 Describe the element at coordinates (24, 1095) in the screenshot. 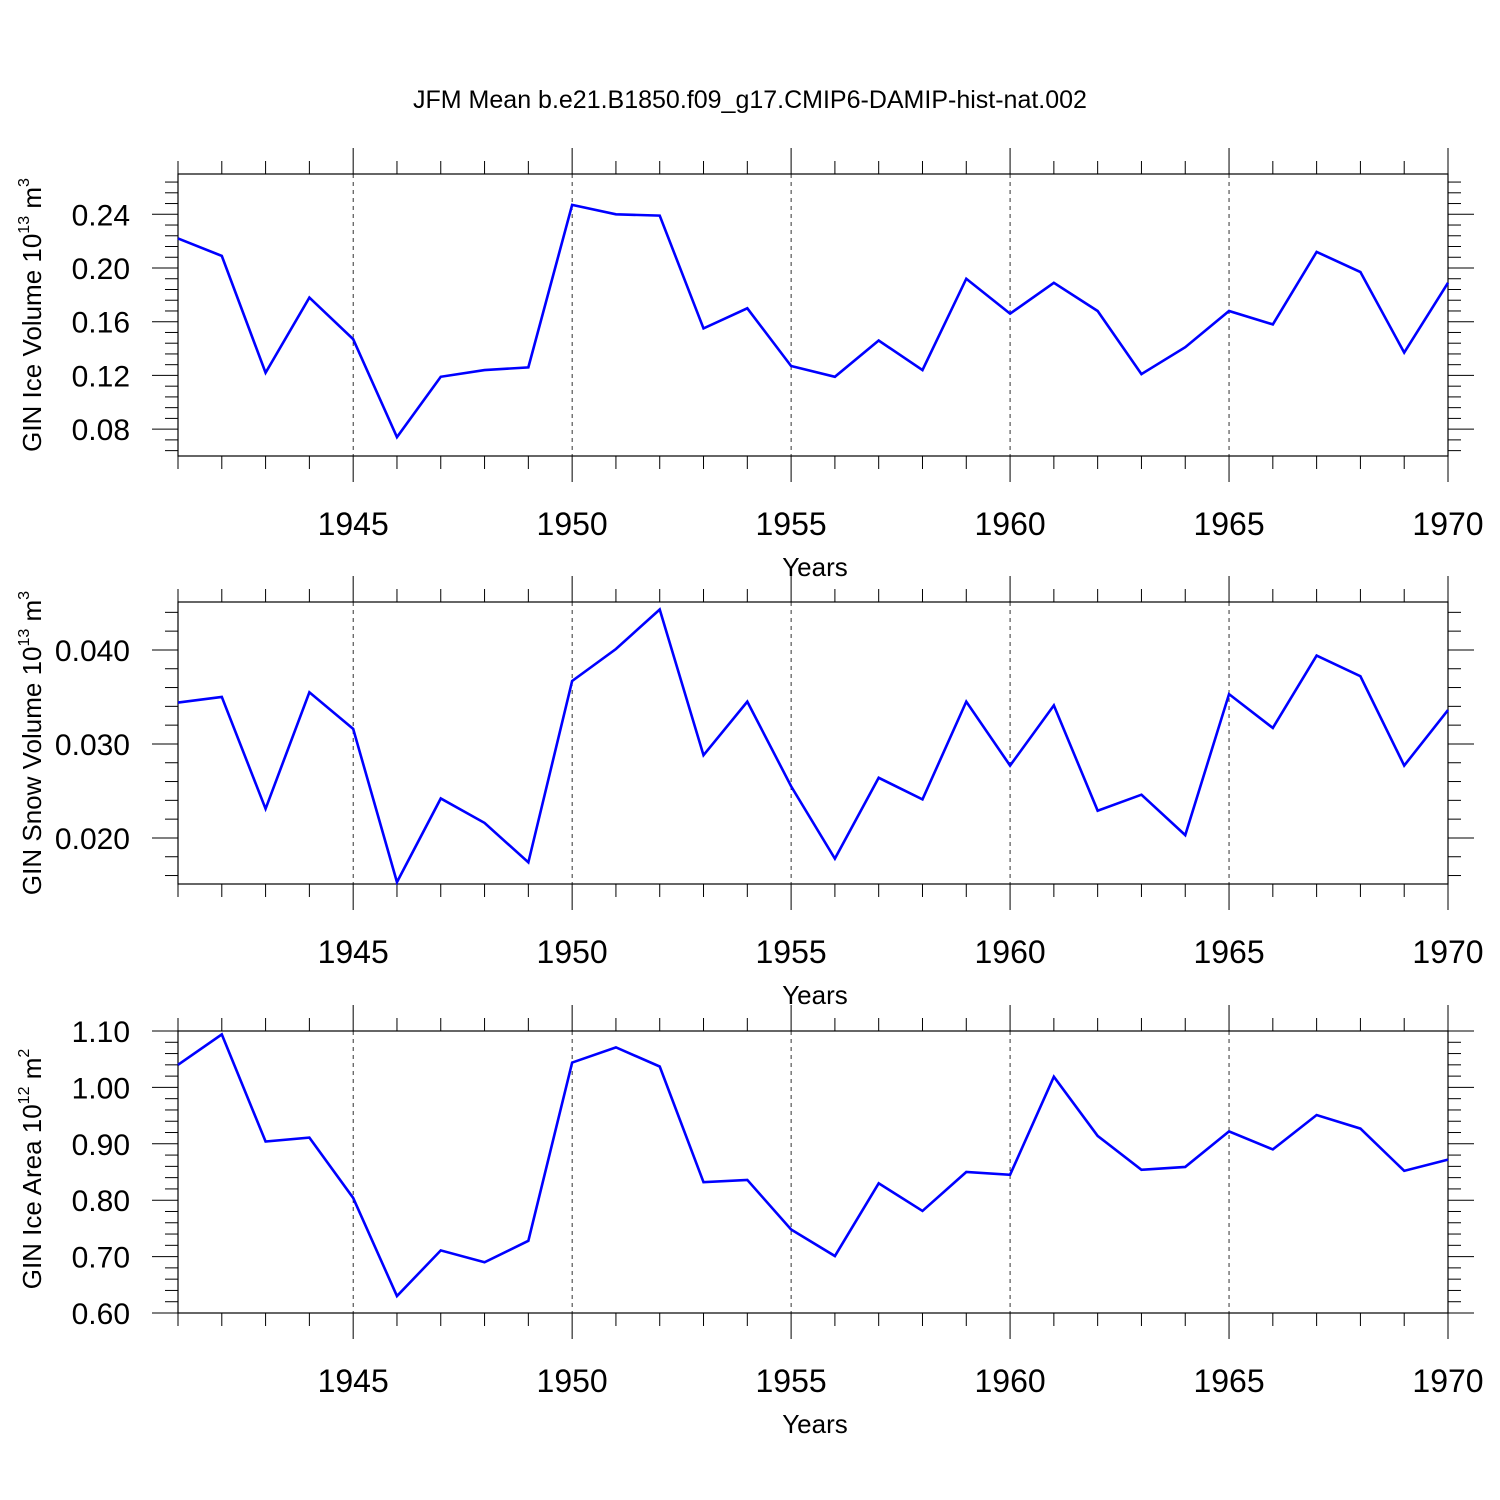

I see `y-axis-label-part: 12` at that location.